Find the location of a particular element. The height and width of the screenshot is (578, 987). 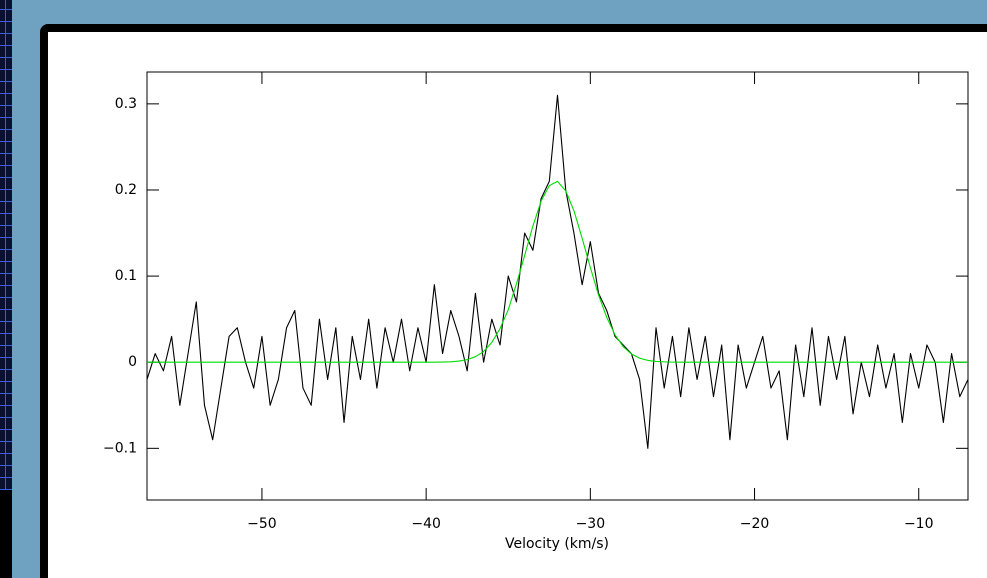

side-strip is located at coordinates (6, 245).